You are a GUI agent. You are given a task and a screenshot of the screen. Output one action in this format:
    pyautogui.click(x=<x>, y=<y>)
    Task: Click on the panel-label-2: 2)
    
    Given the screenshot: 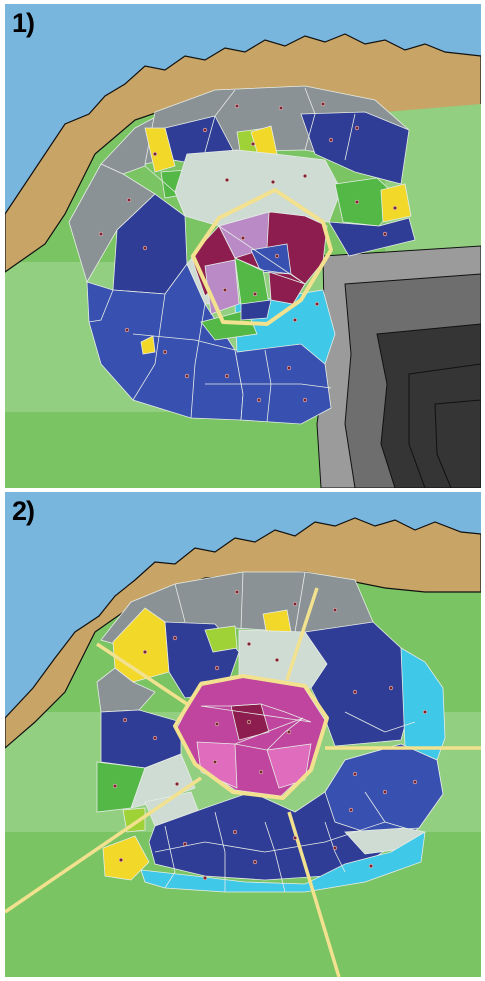 What is the action you would take?
    pyautogui.click(x=23, y=511)
    